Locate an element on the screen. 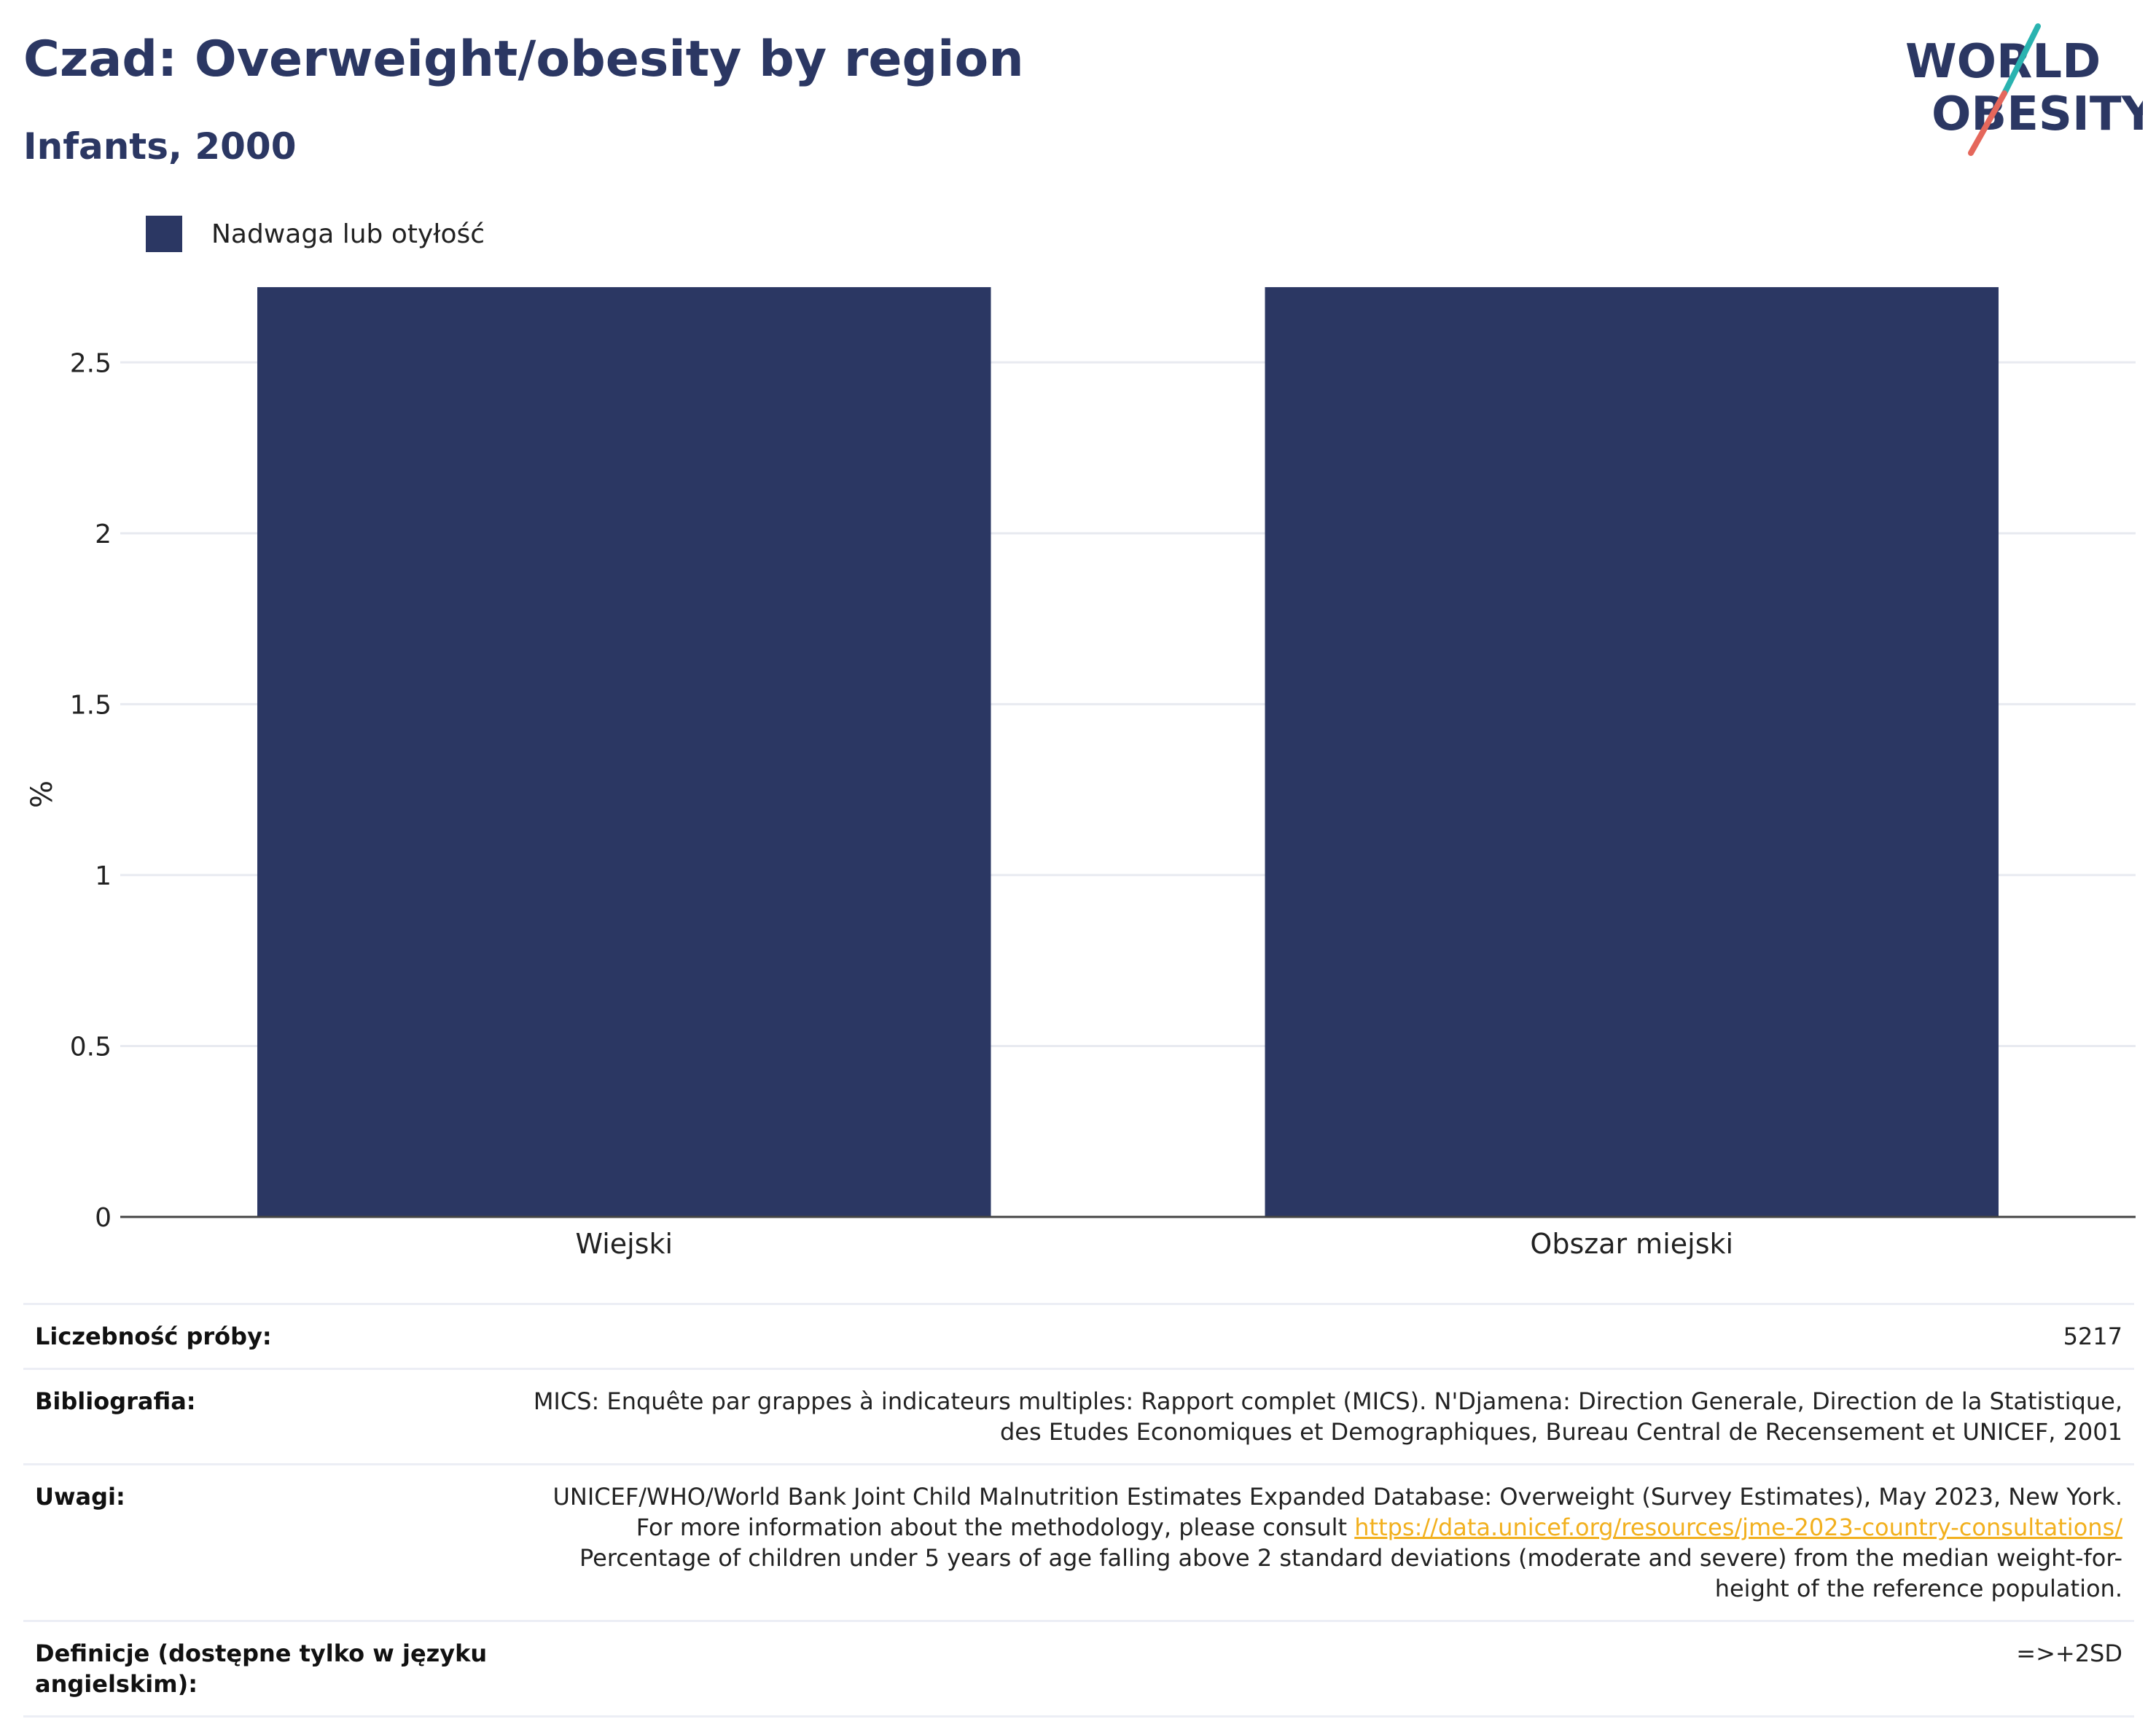  chart-title: Czad: Overweight/obesity by region is located at coordinates (524, 59).